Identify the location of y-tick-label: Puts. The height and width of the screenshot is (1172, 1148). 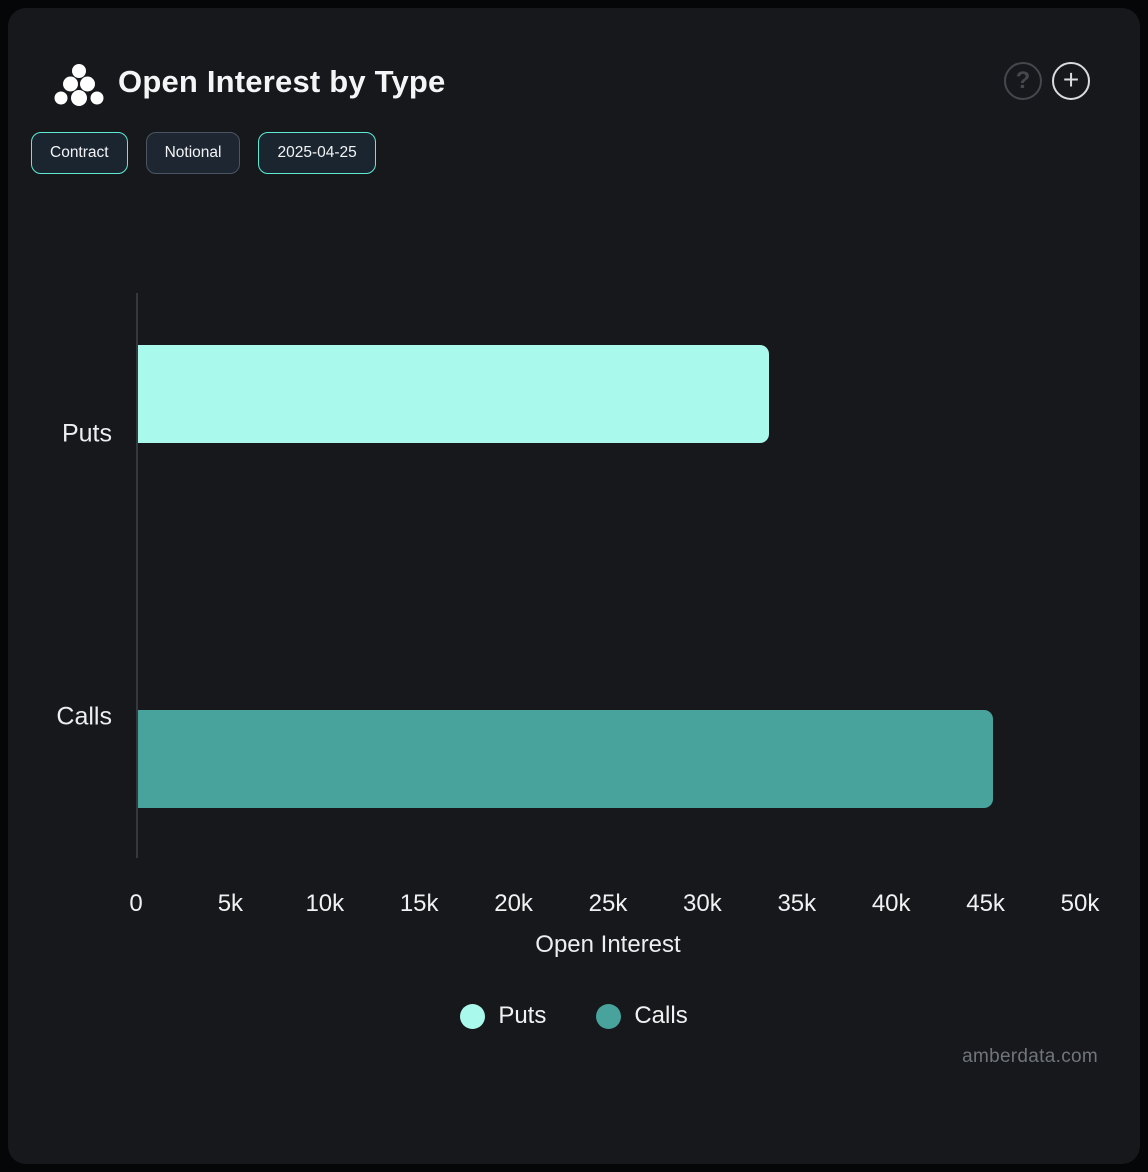
(86, 433).